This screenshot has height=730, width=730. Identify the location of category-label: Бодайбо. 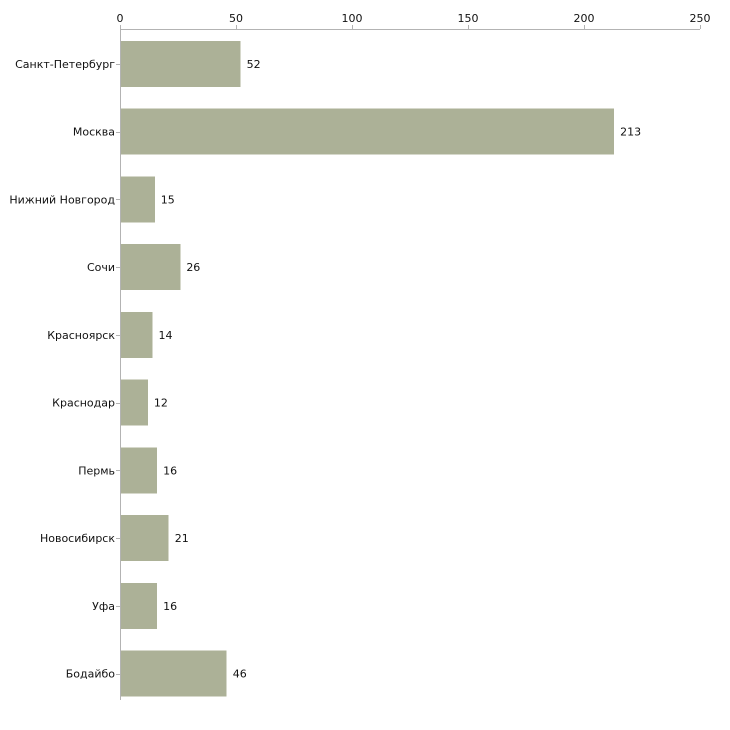
(91, 674).